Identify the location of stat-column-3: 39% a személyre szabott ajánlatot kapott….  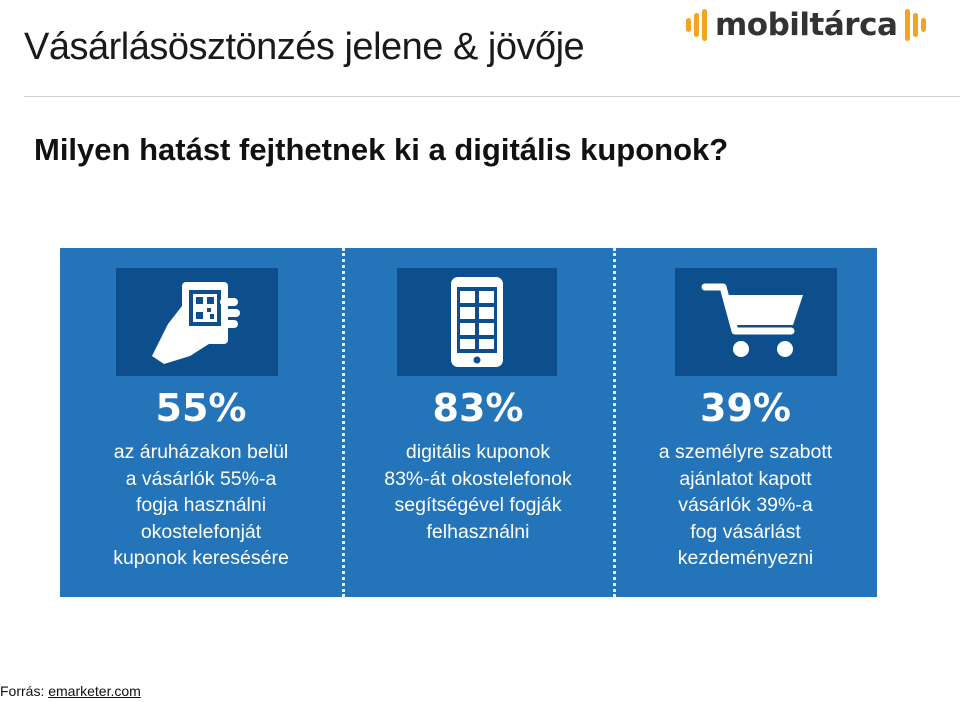
(745, 422).